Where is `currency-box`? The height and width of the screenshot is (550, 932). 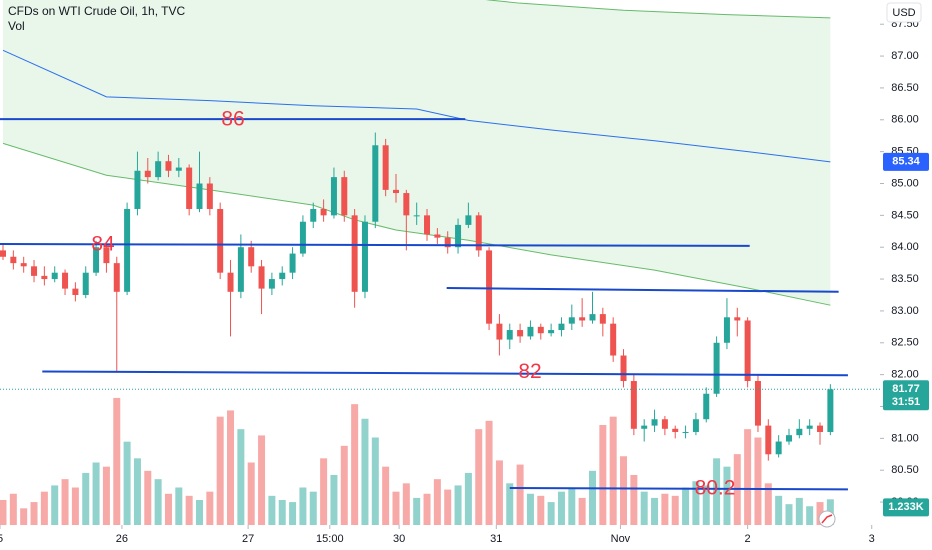 currency-box is located at coordinates (904, 12).